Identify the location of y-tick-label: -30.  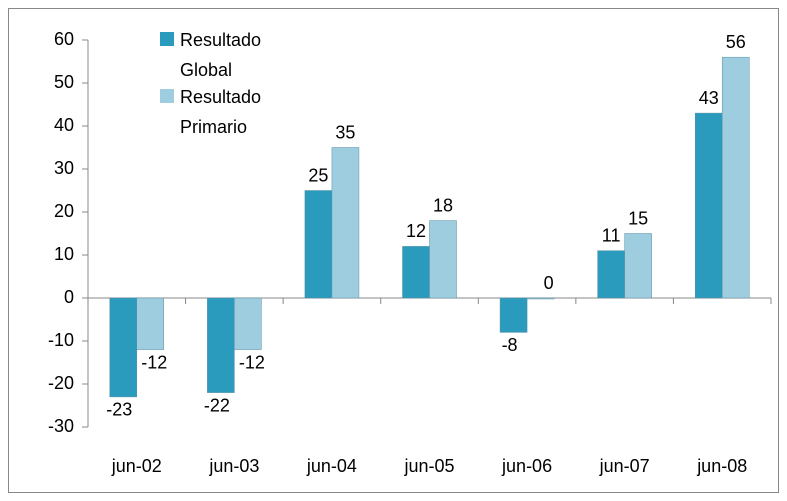
(61, 426).